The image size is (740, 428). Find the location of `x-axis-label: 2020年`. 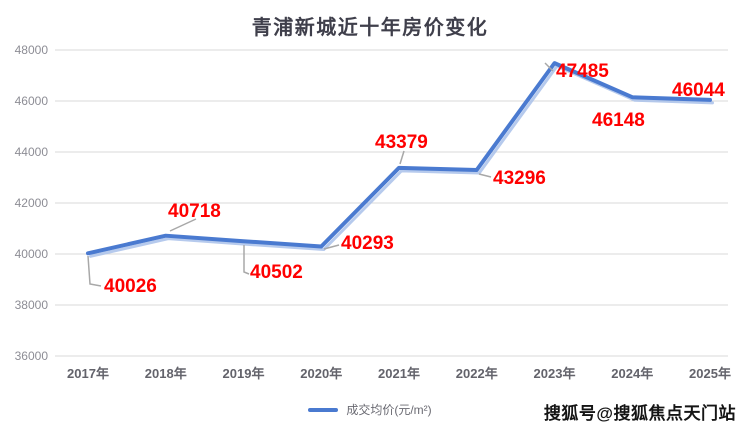

x-axis-label: 2020年 is located at coordinates (321, 373).